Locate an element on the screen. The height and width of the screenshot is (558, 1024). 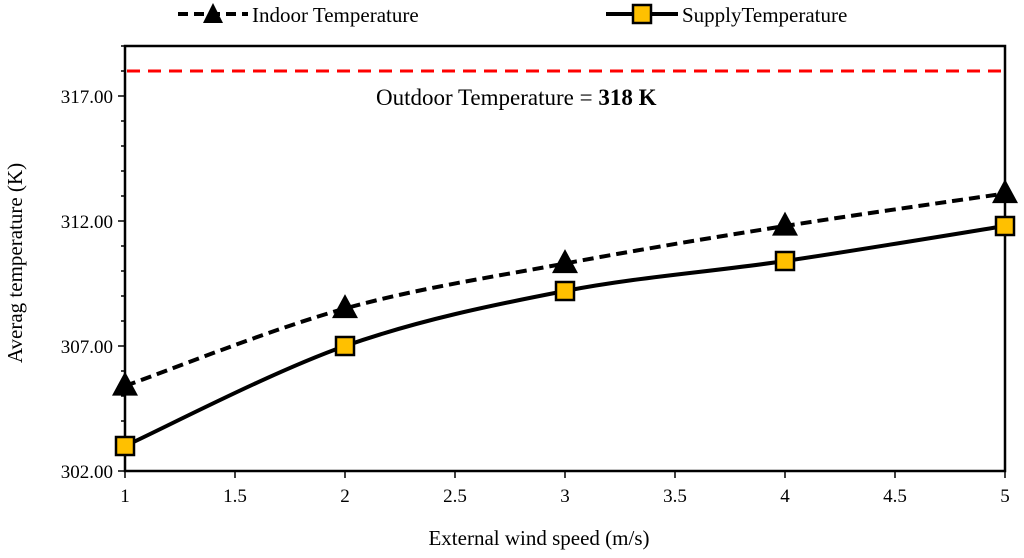
outdoor-temperature-annotation: Outdoor Temperature = 318 K is located at coordinates (516, 97).